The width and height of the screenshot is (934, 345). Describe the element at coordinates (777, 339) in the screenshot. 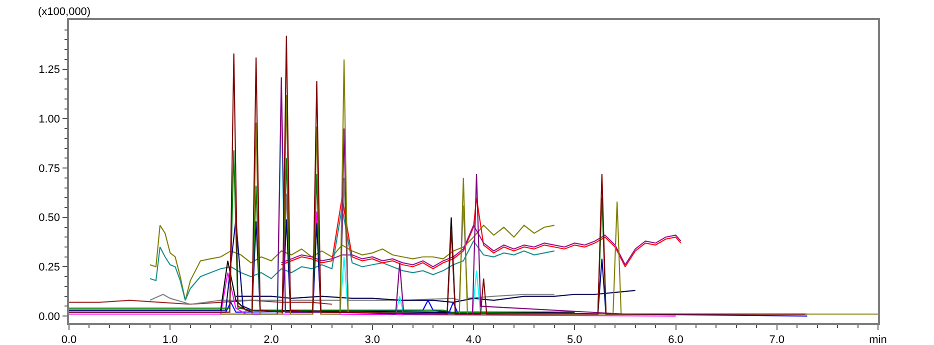

I see `x-tick-label: 7.0` at that location.